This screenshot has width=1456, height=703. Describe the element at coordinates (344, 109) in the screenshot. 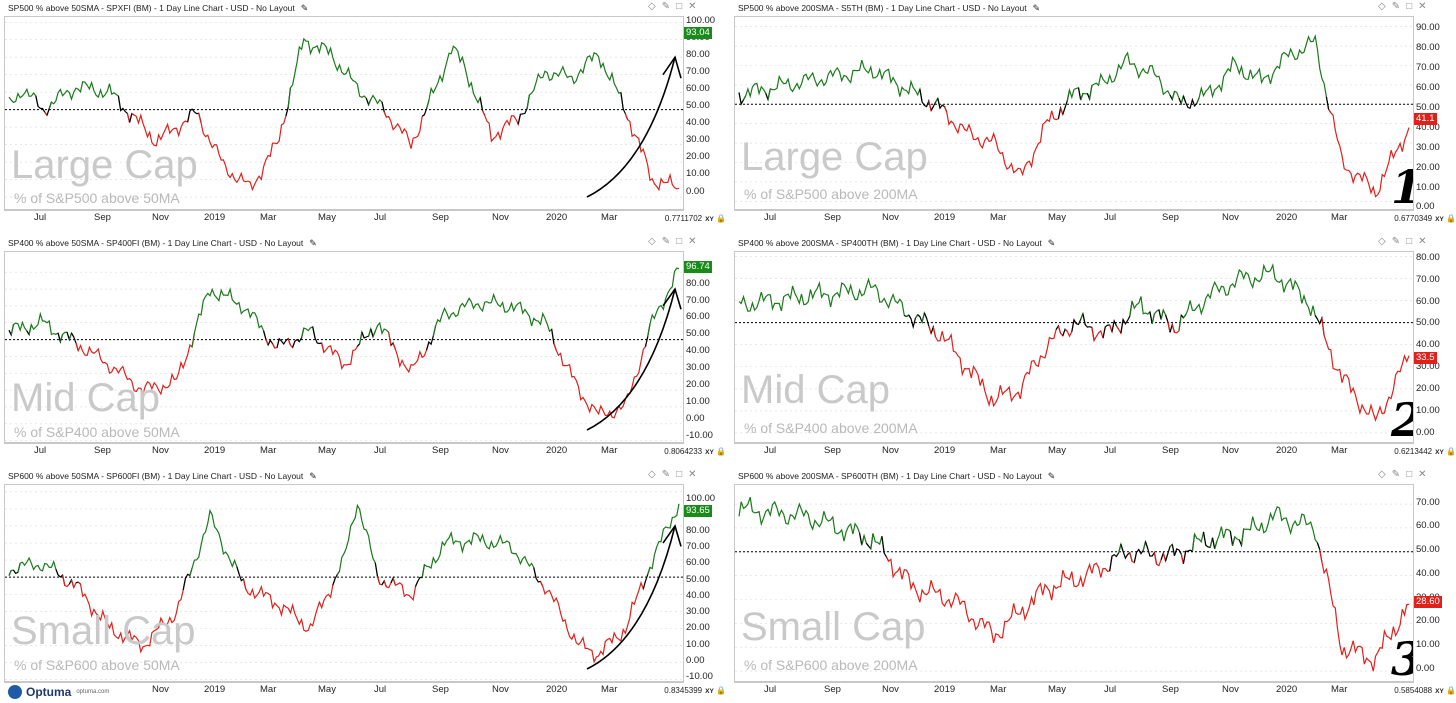

I see `chart-svg` at that location.